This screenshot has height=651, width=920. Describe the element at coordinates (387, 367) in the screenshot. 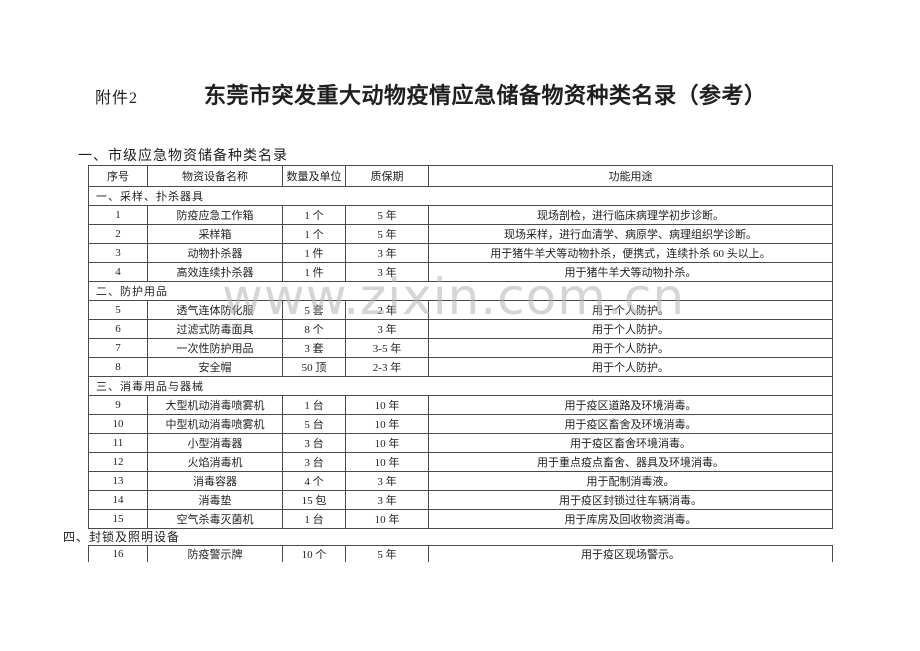

I see `cell-warranty-period: 2-3 年` at that location.